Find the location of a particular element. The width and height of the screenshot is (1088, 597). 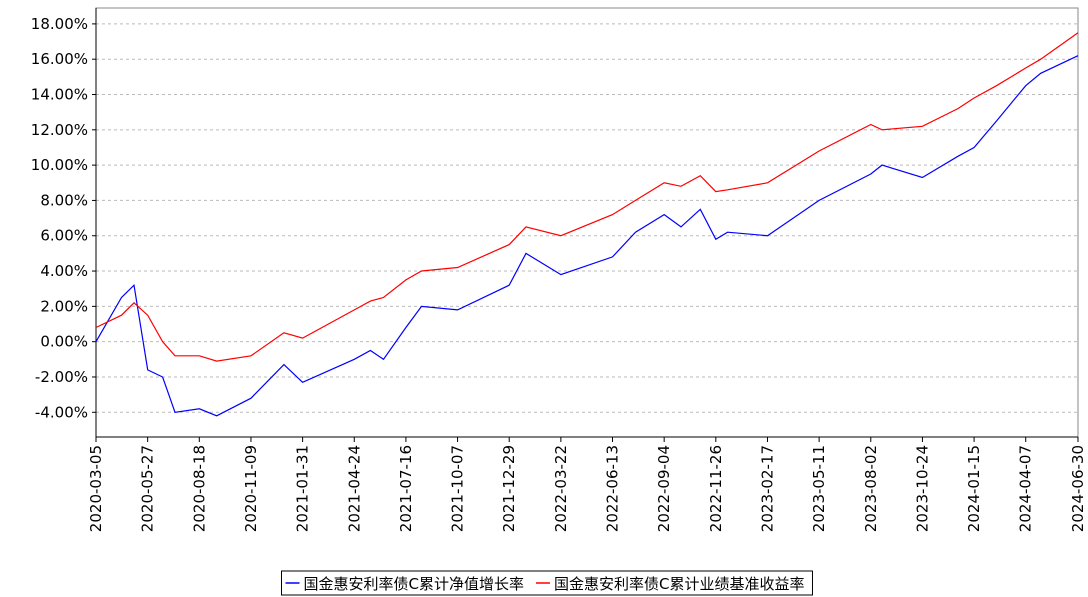

y-tick-label: 10.00% is located at coordinates (59, 165).